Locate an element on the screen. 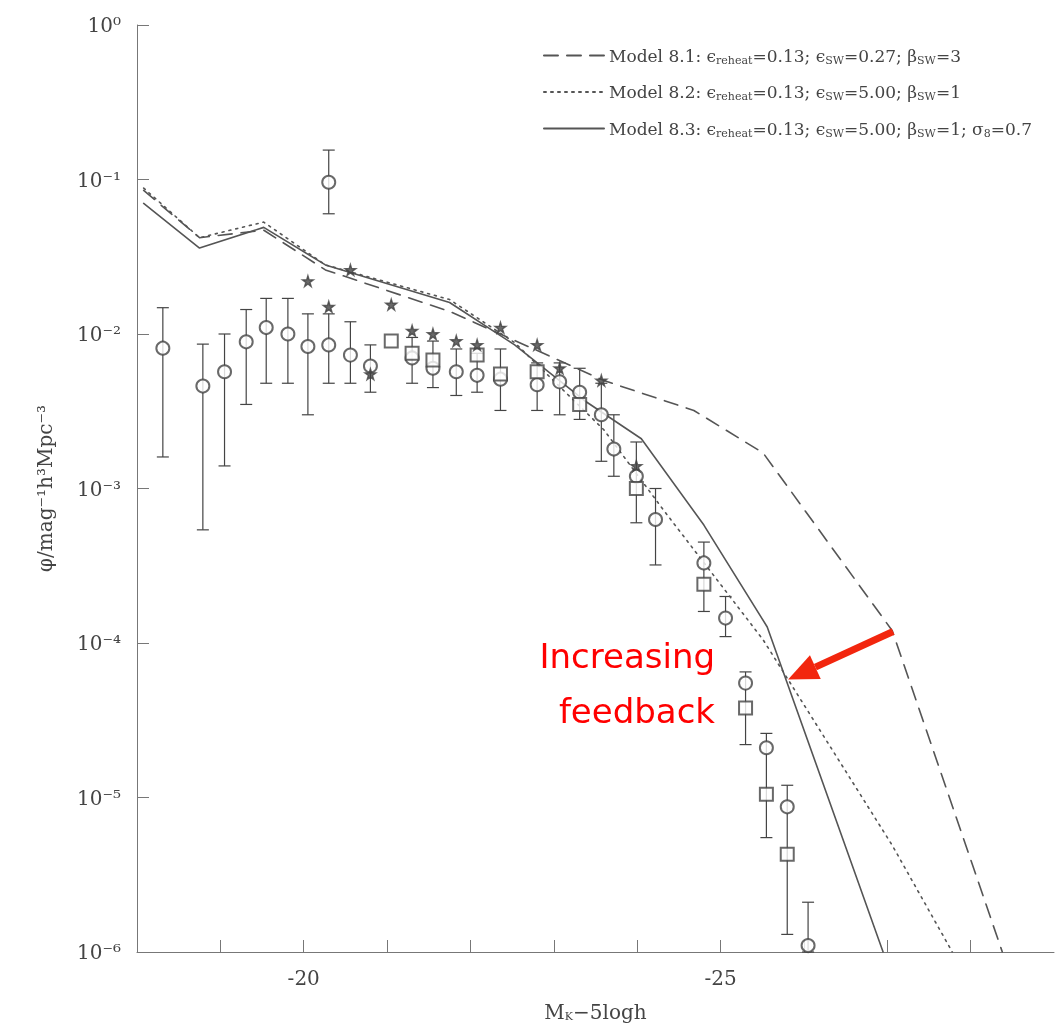 This screenshot has height=1035, width=1057. y-tick-label: 10⁻⁶ is located at coordinates (98, 952).